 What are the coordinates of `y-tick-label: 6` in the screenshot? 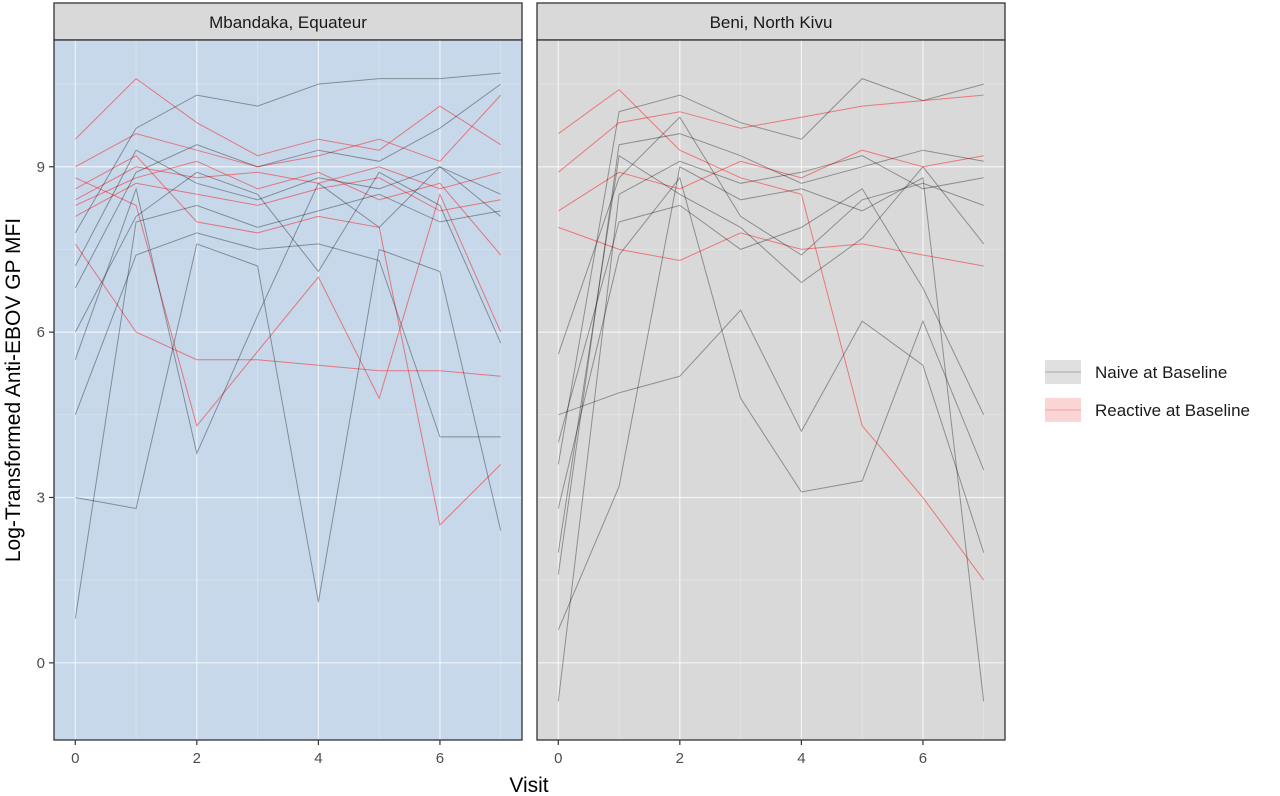 It's located at (41, 332).